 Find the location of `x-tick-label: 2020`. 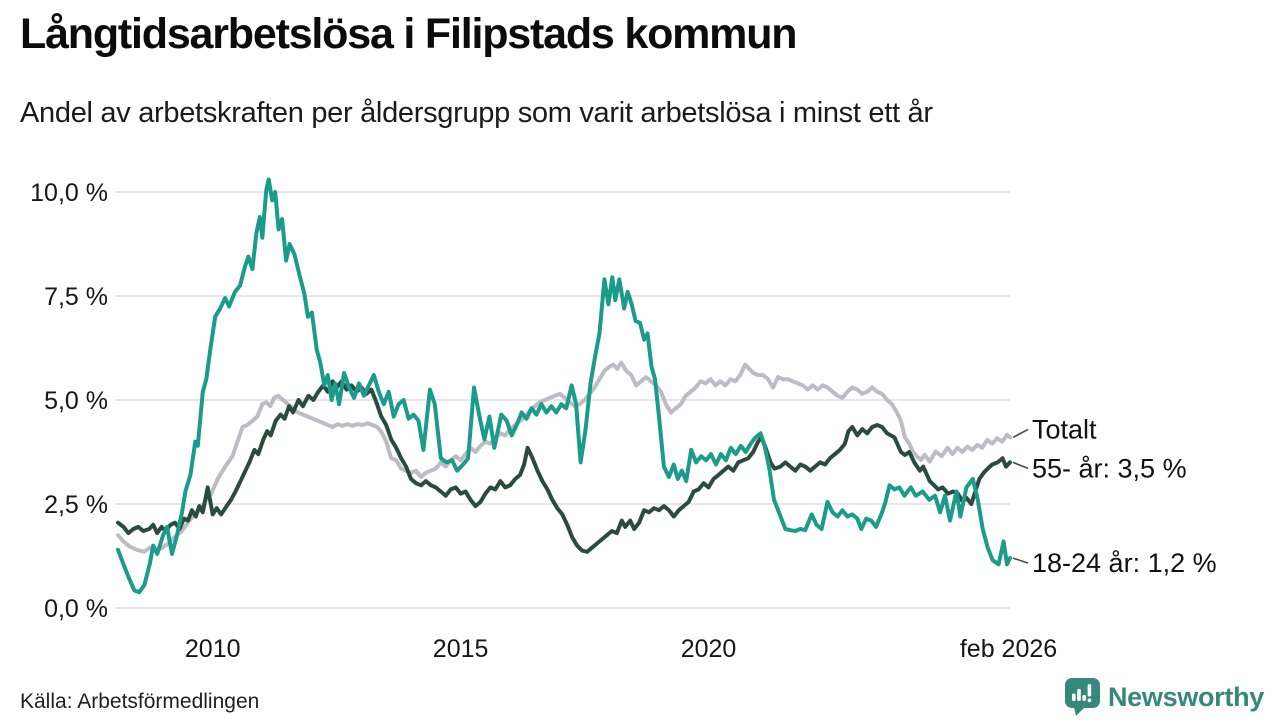

x-tick-label: 2020 is located at coordinates (709, 649).